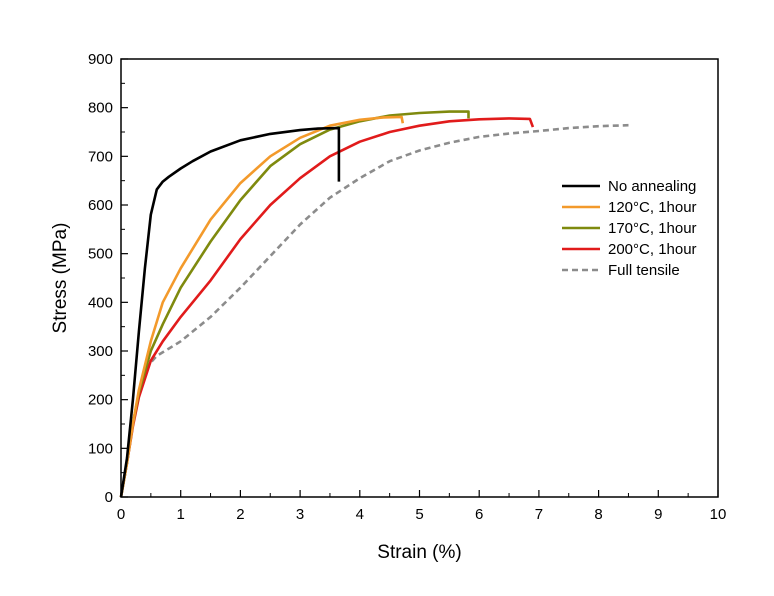 The height and width of the screenshot is (596, 774). What do you see at coordinates (100, 448) in the screenshot?
I see `y-tick-label: 100` at bounding box center [100, 448].